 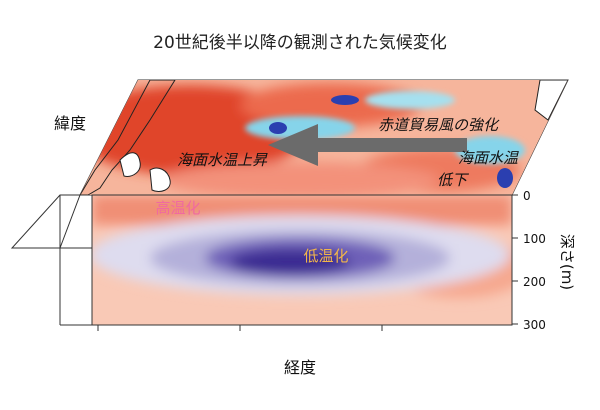 What do you see at coordinates (300, 43) in the screenshot?
I see `figure-title: 20世紀後半以降の観測された気候変化` at bounding box center [300, 43].